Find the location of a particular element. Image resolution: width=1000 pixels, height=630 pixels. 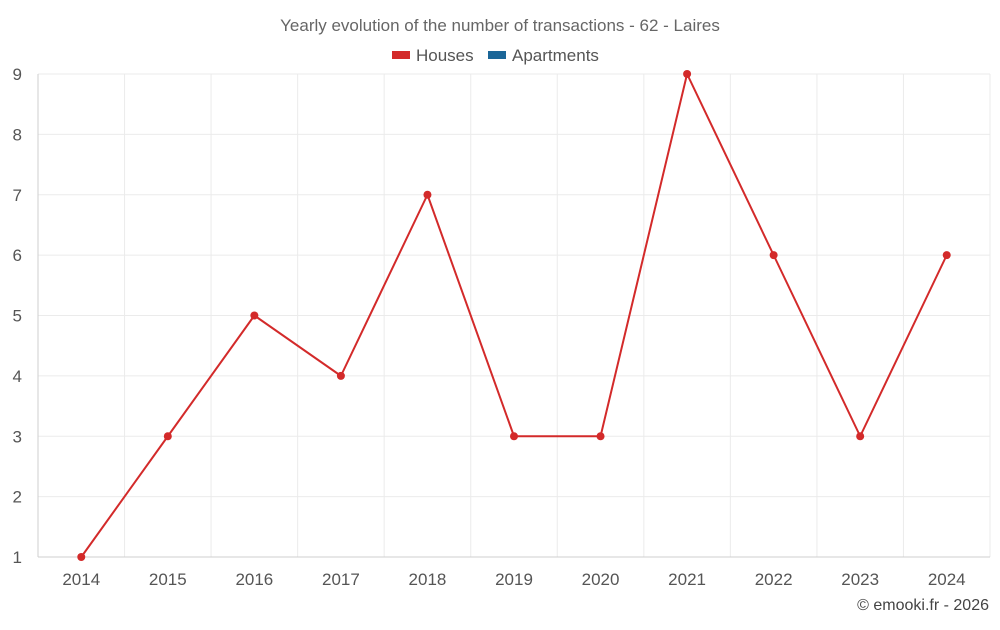

x-tick-label: 2019 is located at coordinates (514, 579).